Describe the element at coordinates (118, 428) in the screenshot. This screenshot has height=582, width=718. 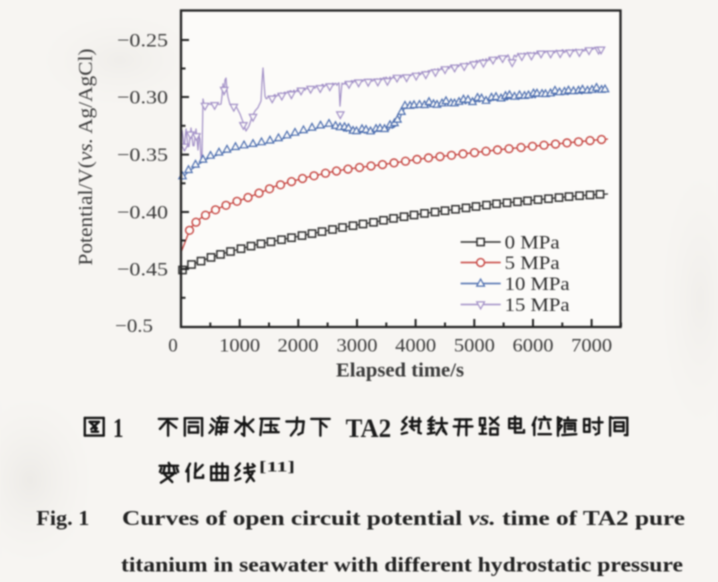
I see `svg-text: 1` at that location.